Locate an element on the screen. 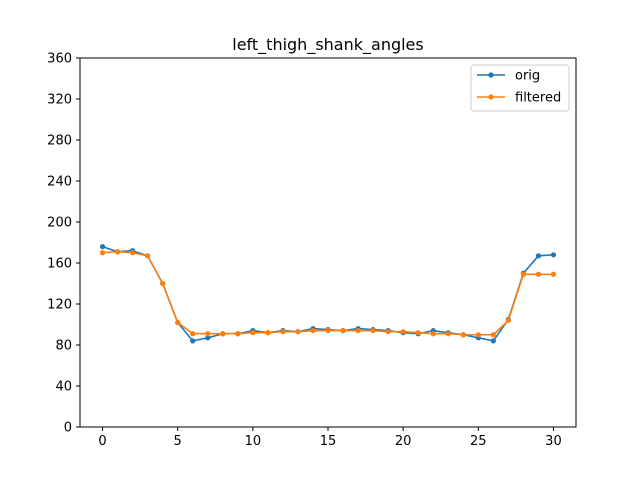 The height and width of the screenshot is (480, 640). legend-box is located at coordinates (520, 88).